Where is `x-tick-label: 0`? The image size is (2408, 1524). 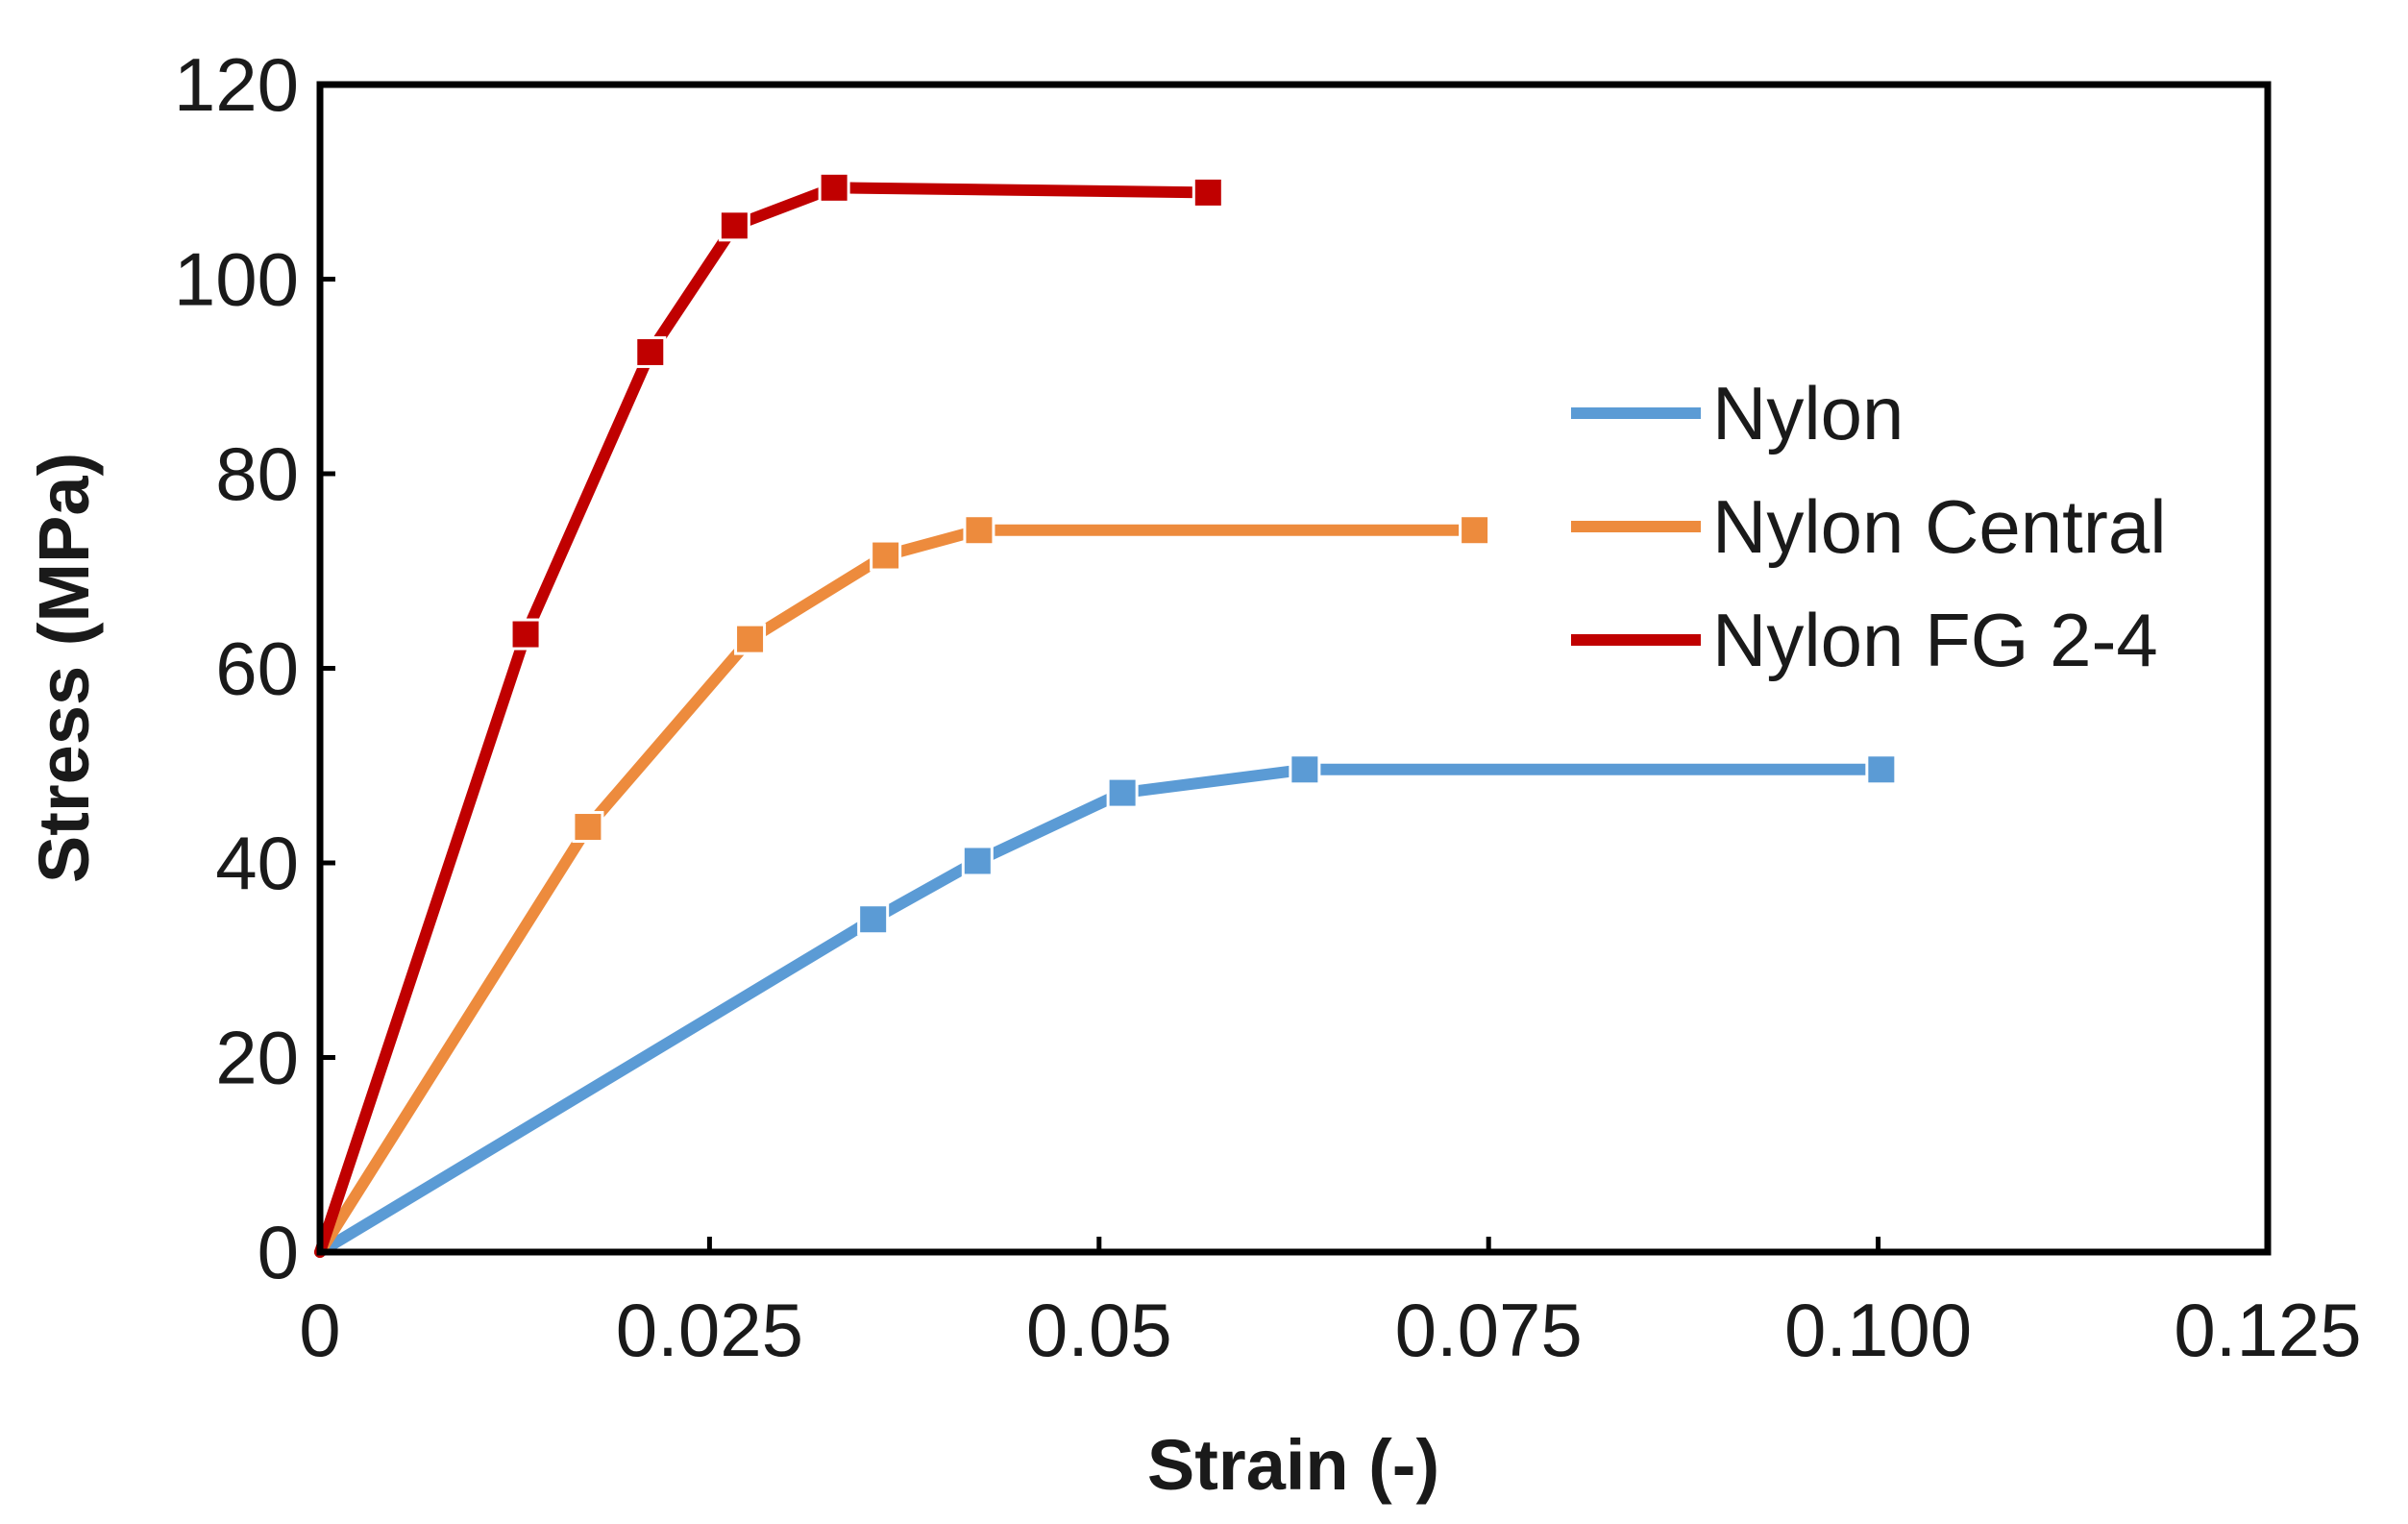
x-tick-label: 0 is located at coordinates (319, 1330).